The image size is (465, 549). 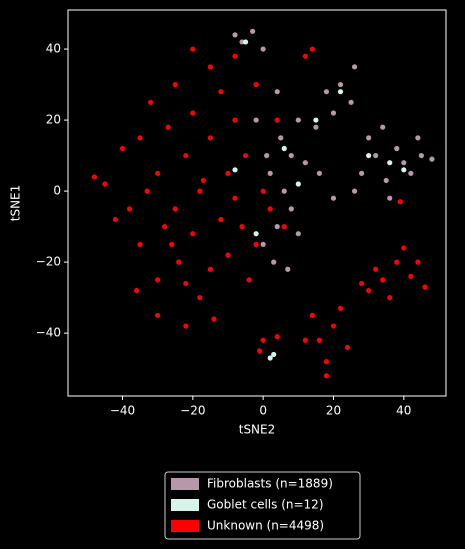 What do you see at coordinates (265, 526) in the screenshot?
I see `legend-label: Unknown (n=4498)` at bounding box center [265, 526].